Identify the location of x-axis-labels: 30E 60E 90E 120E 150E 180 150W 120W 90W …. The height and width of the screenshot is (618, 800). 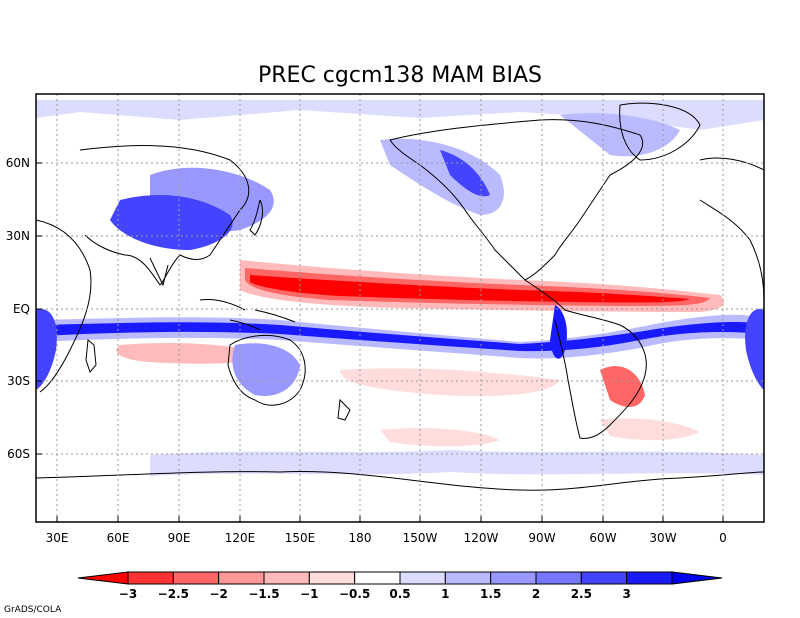
(386, 538).